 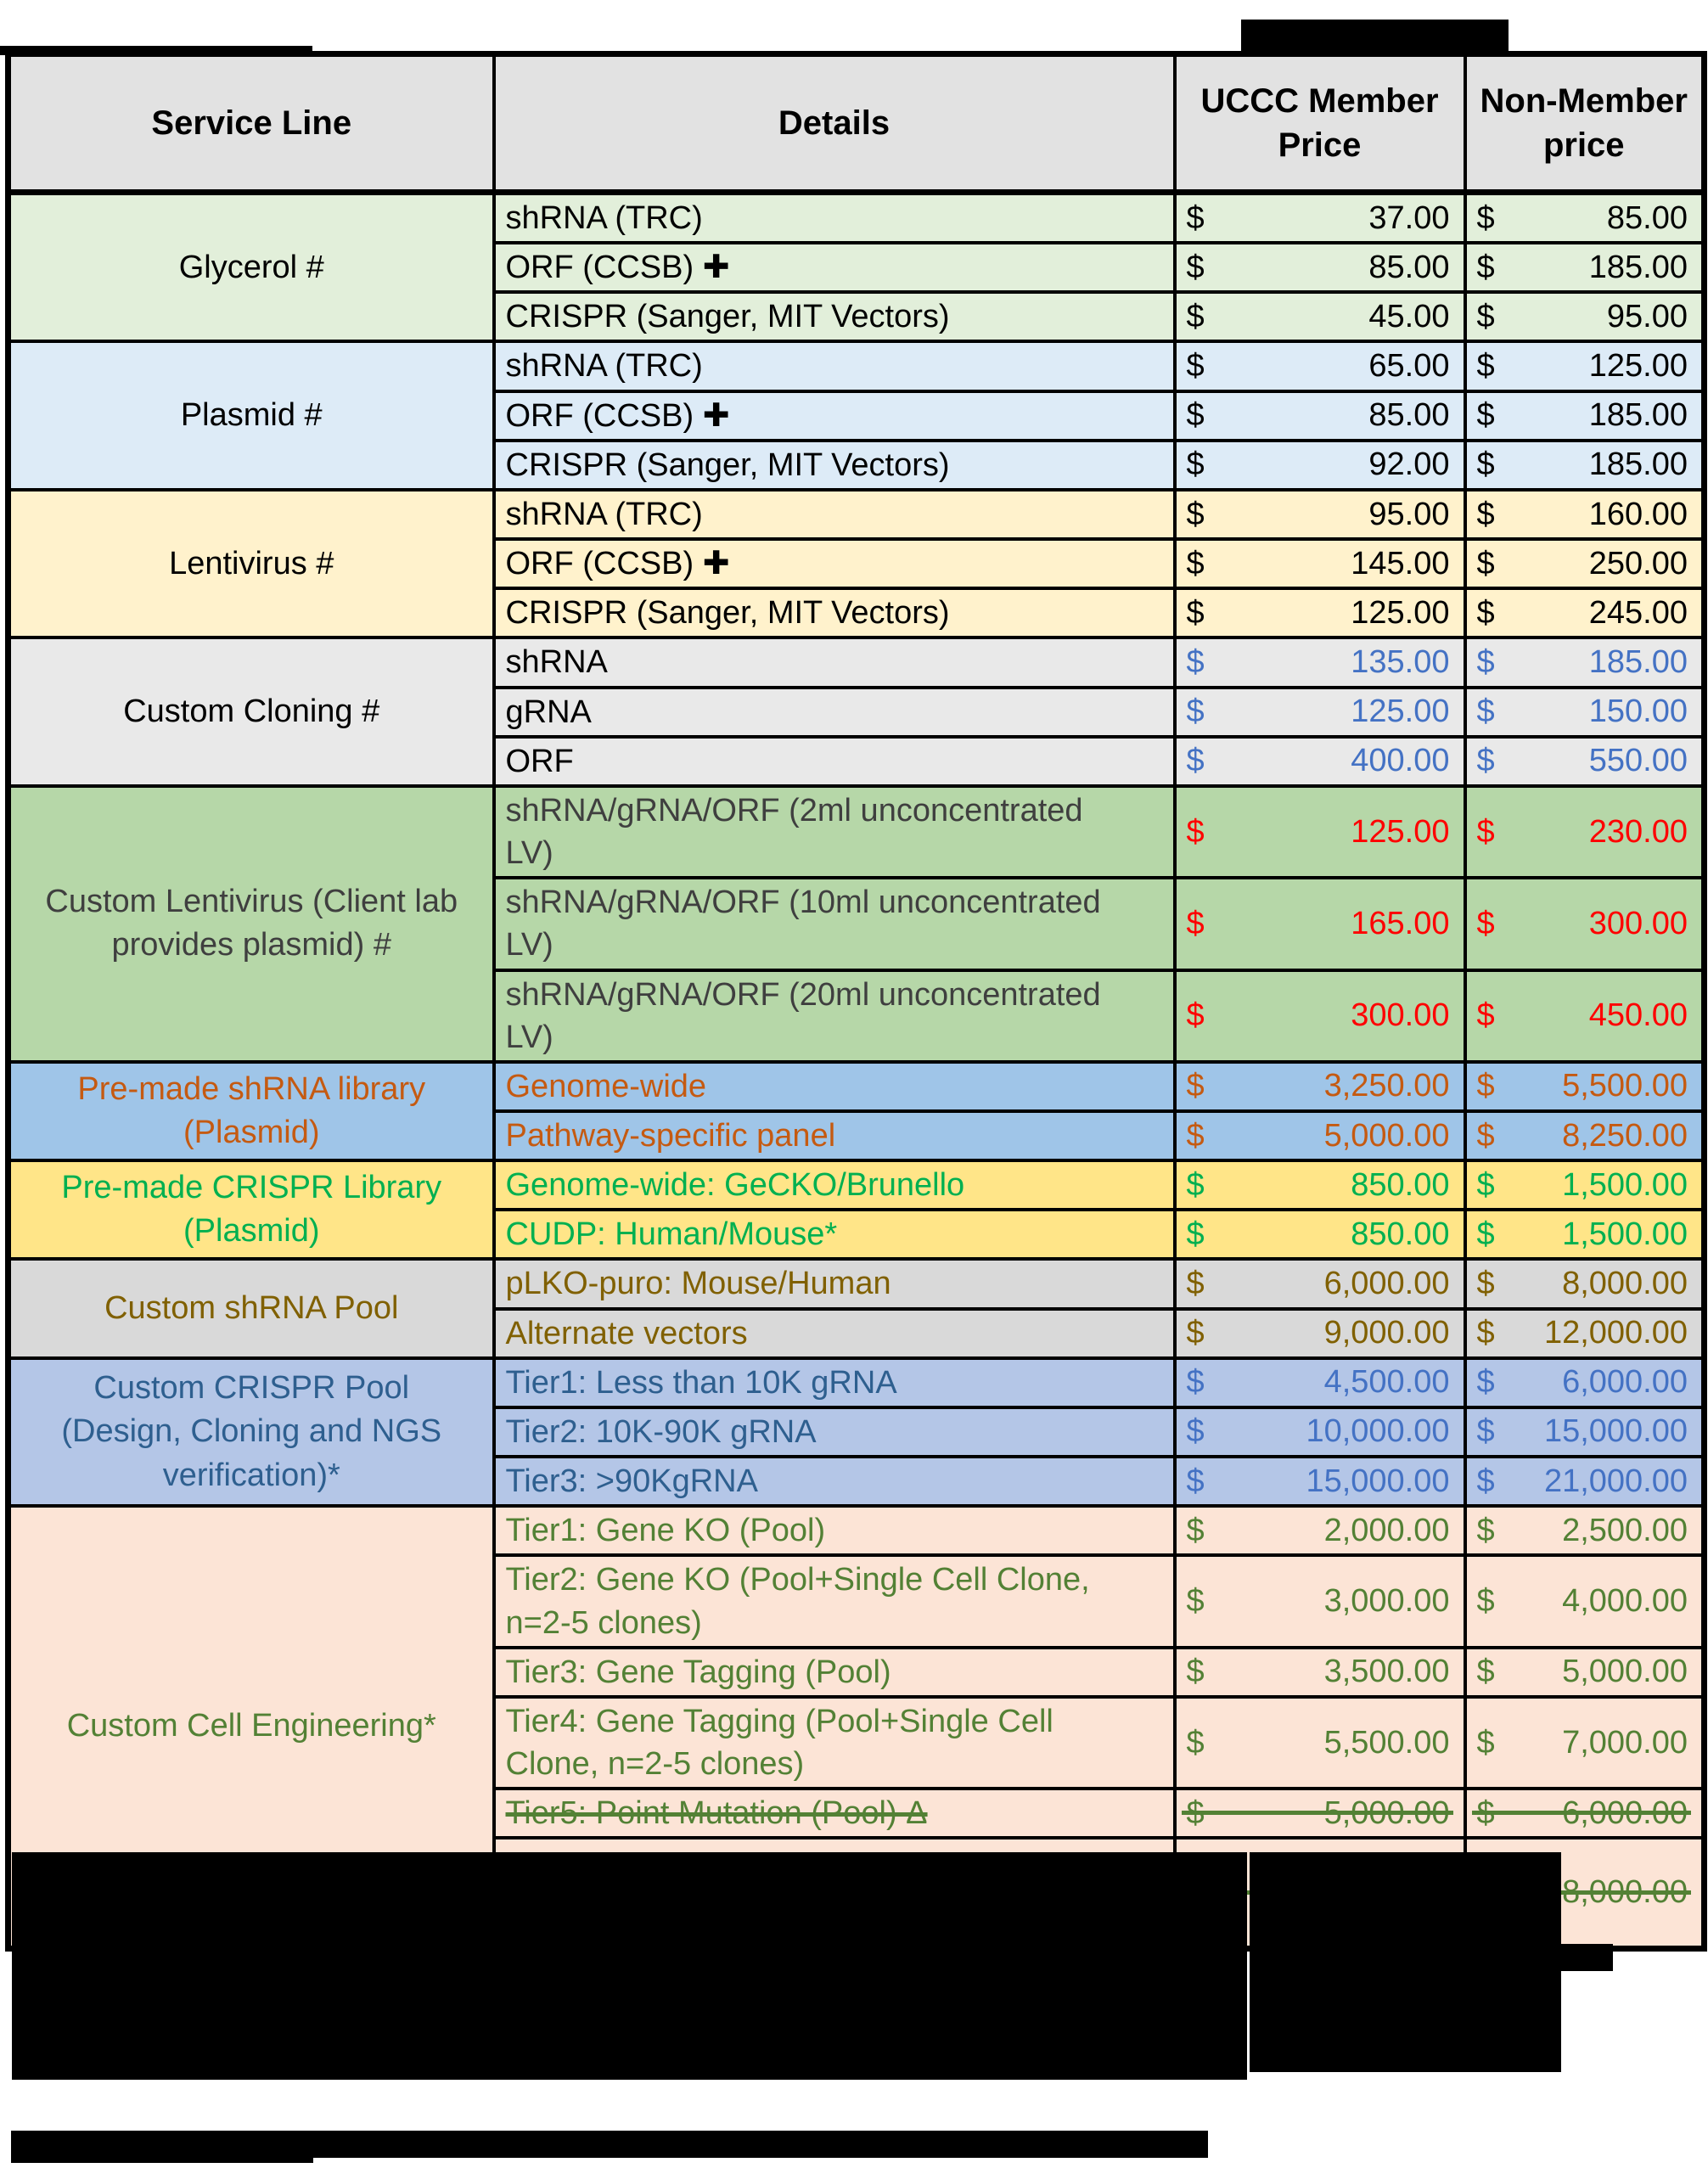 What do you see at coordinates (1400, 661) in the screenshot?
I see `price-value: 135.00` at bounding box center [1400, 661].